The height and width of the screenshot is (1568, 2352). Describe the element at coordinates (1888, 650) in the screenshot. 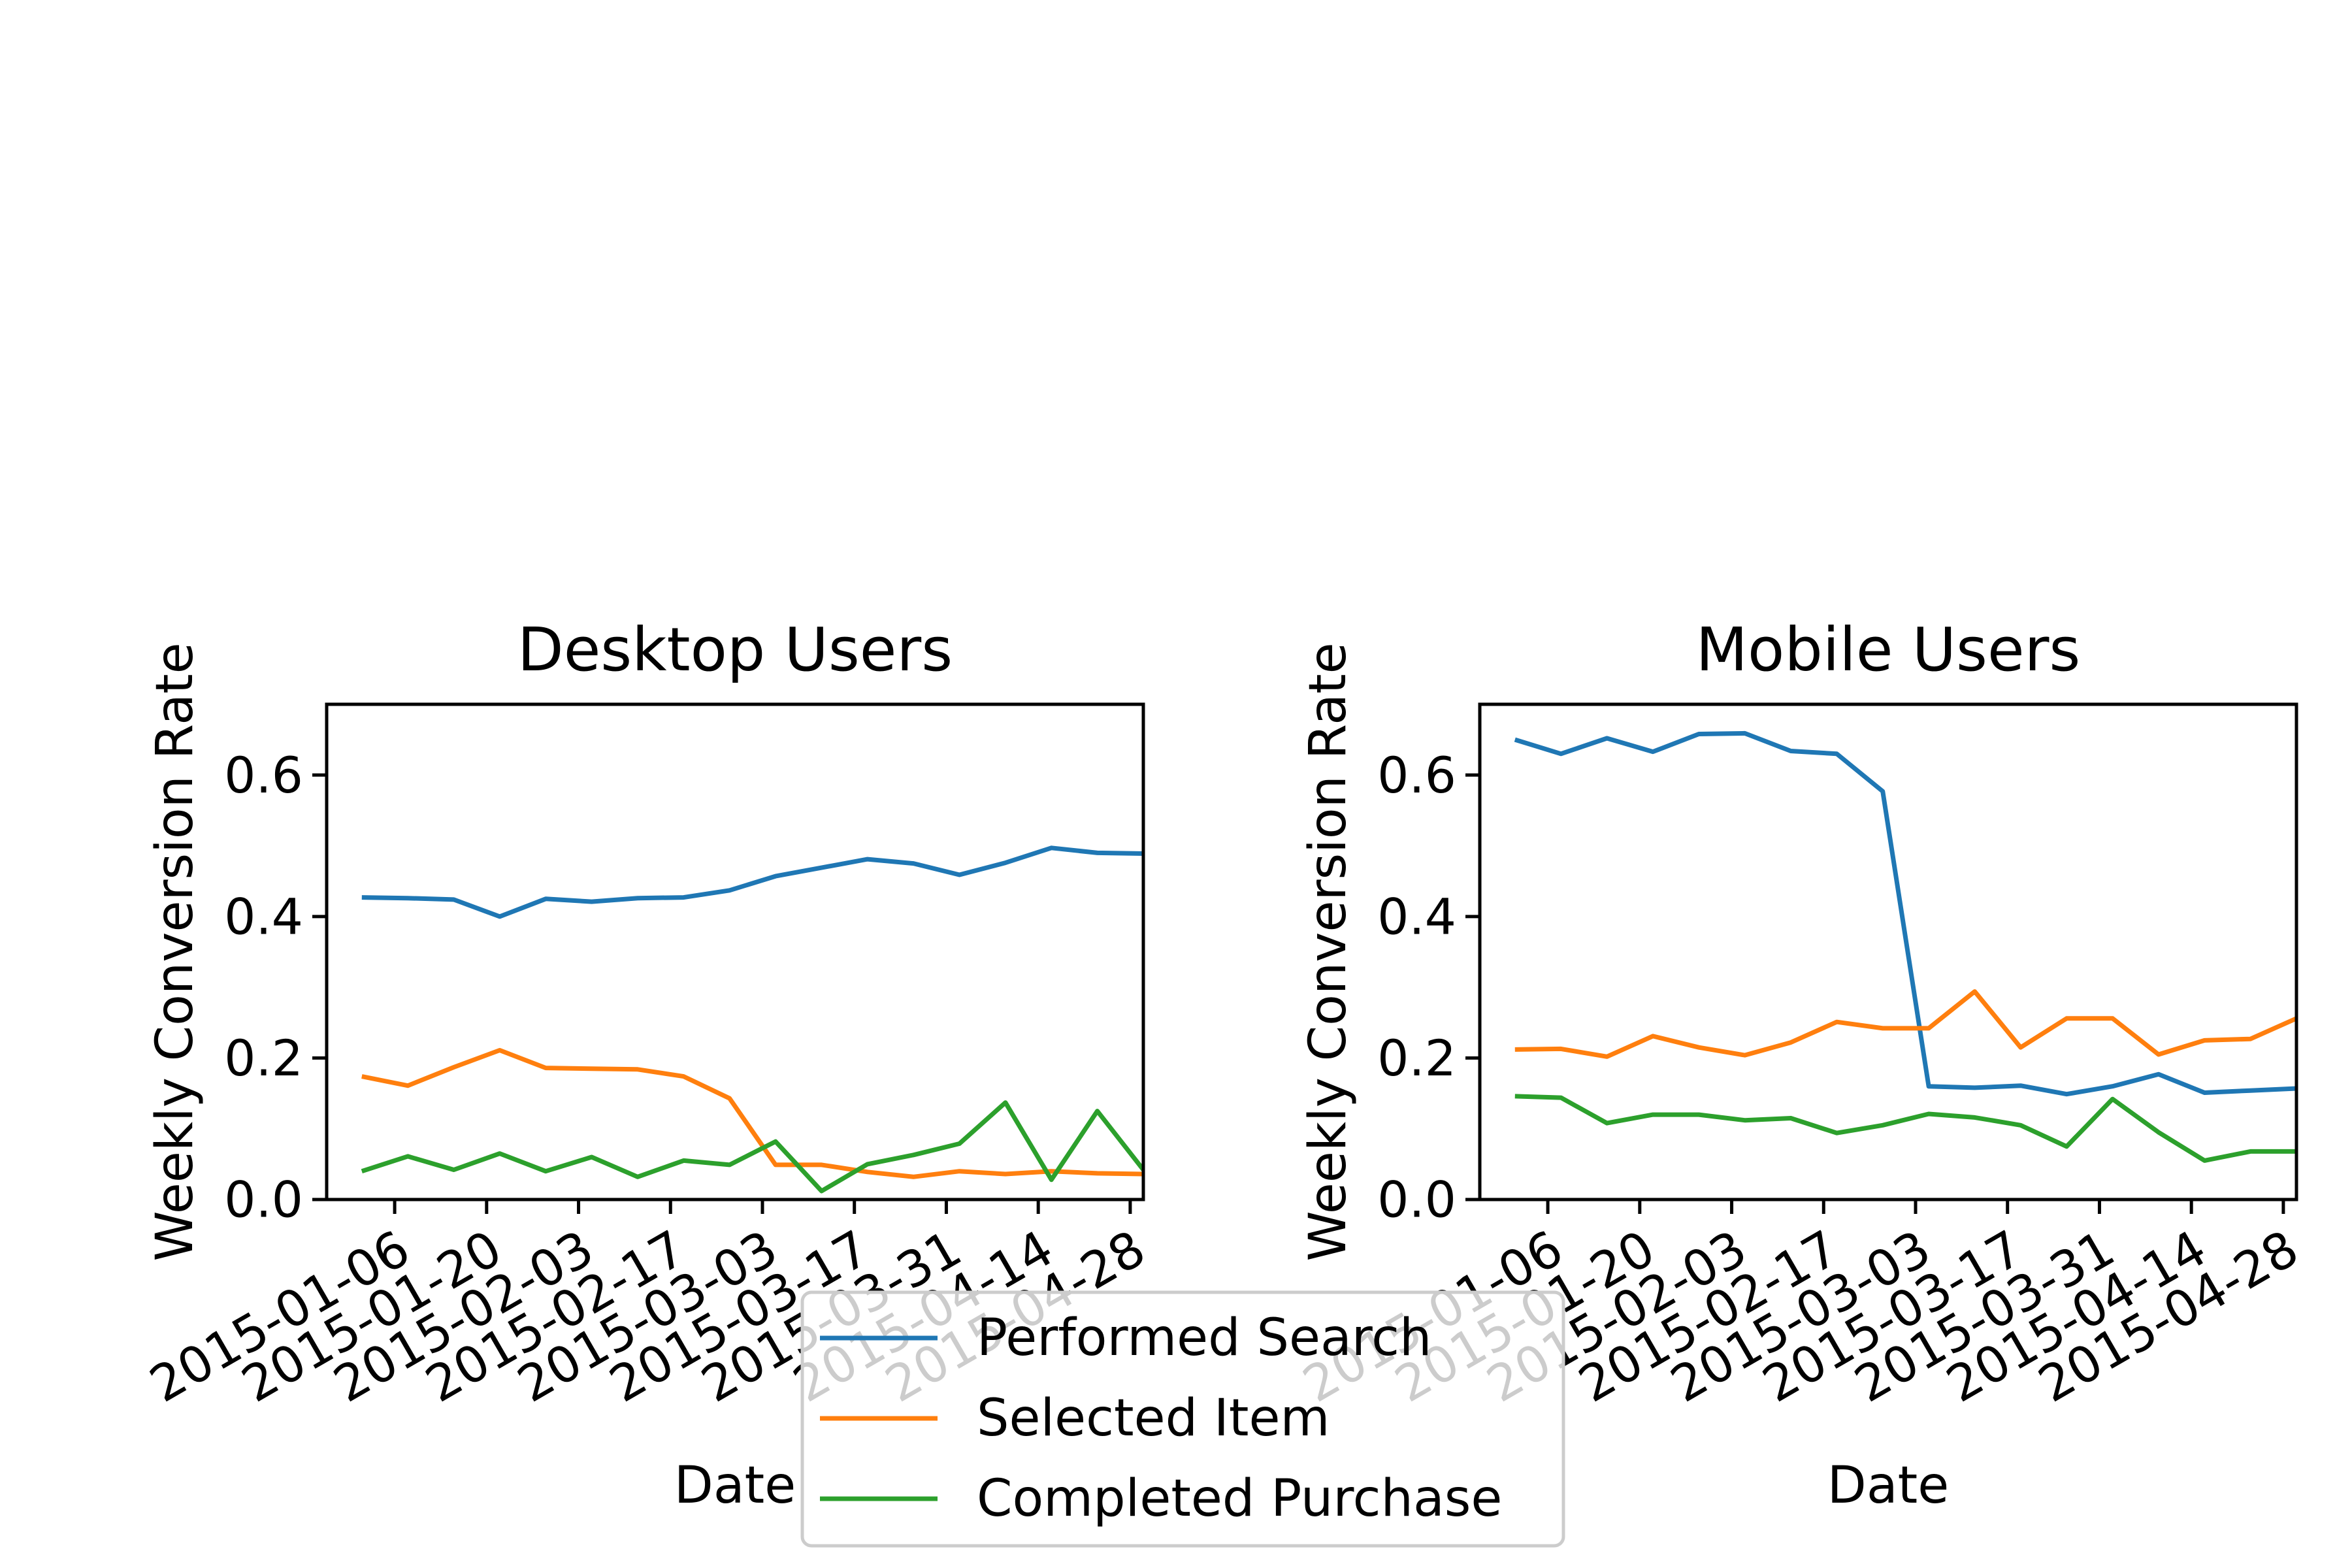

I see `chart-title: Mobile Users` at that location.